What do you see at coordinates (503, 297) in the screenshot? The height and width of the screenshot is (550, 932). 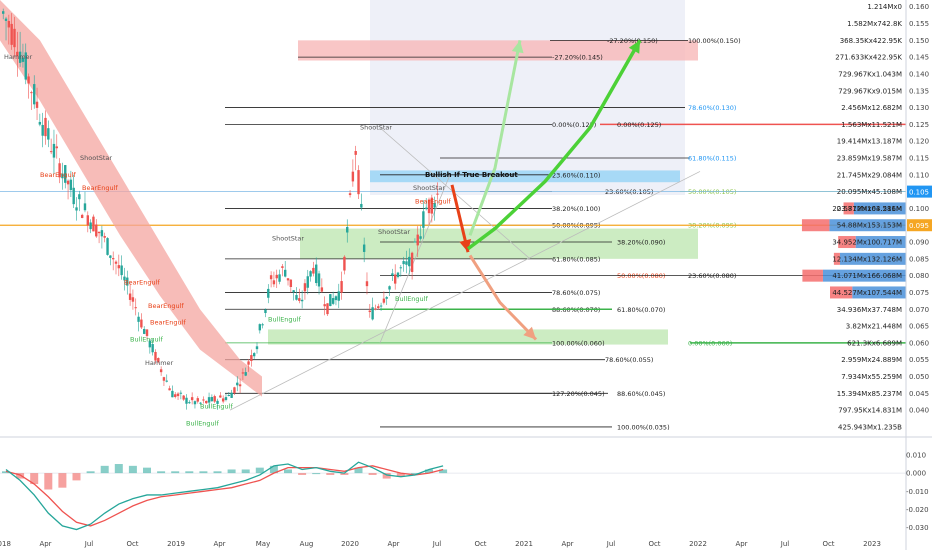 I see `bearish-target-arrow` at bounding box center [503, 297].